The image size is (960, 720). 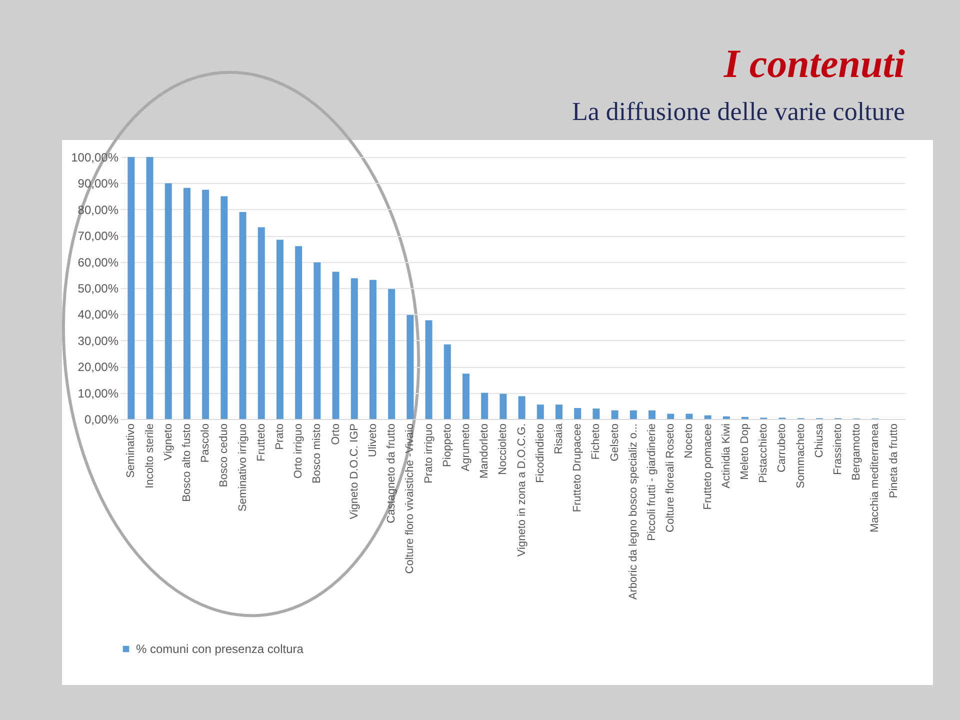 What do you see at coordinates (98, 341) in the screenshot?
I see `y-tick-label: 30,00%` at bounding box center [98, 341].